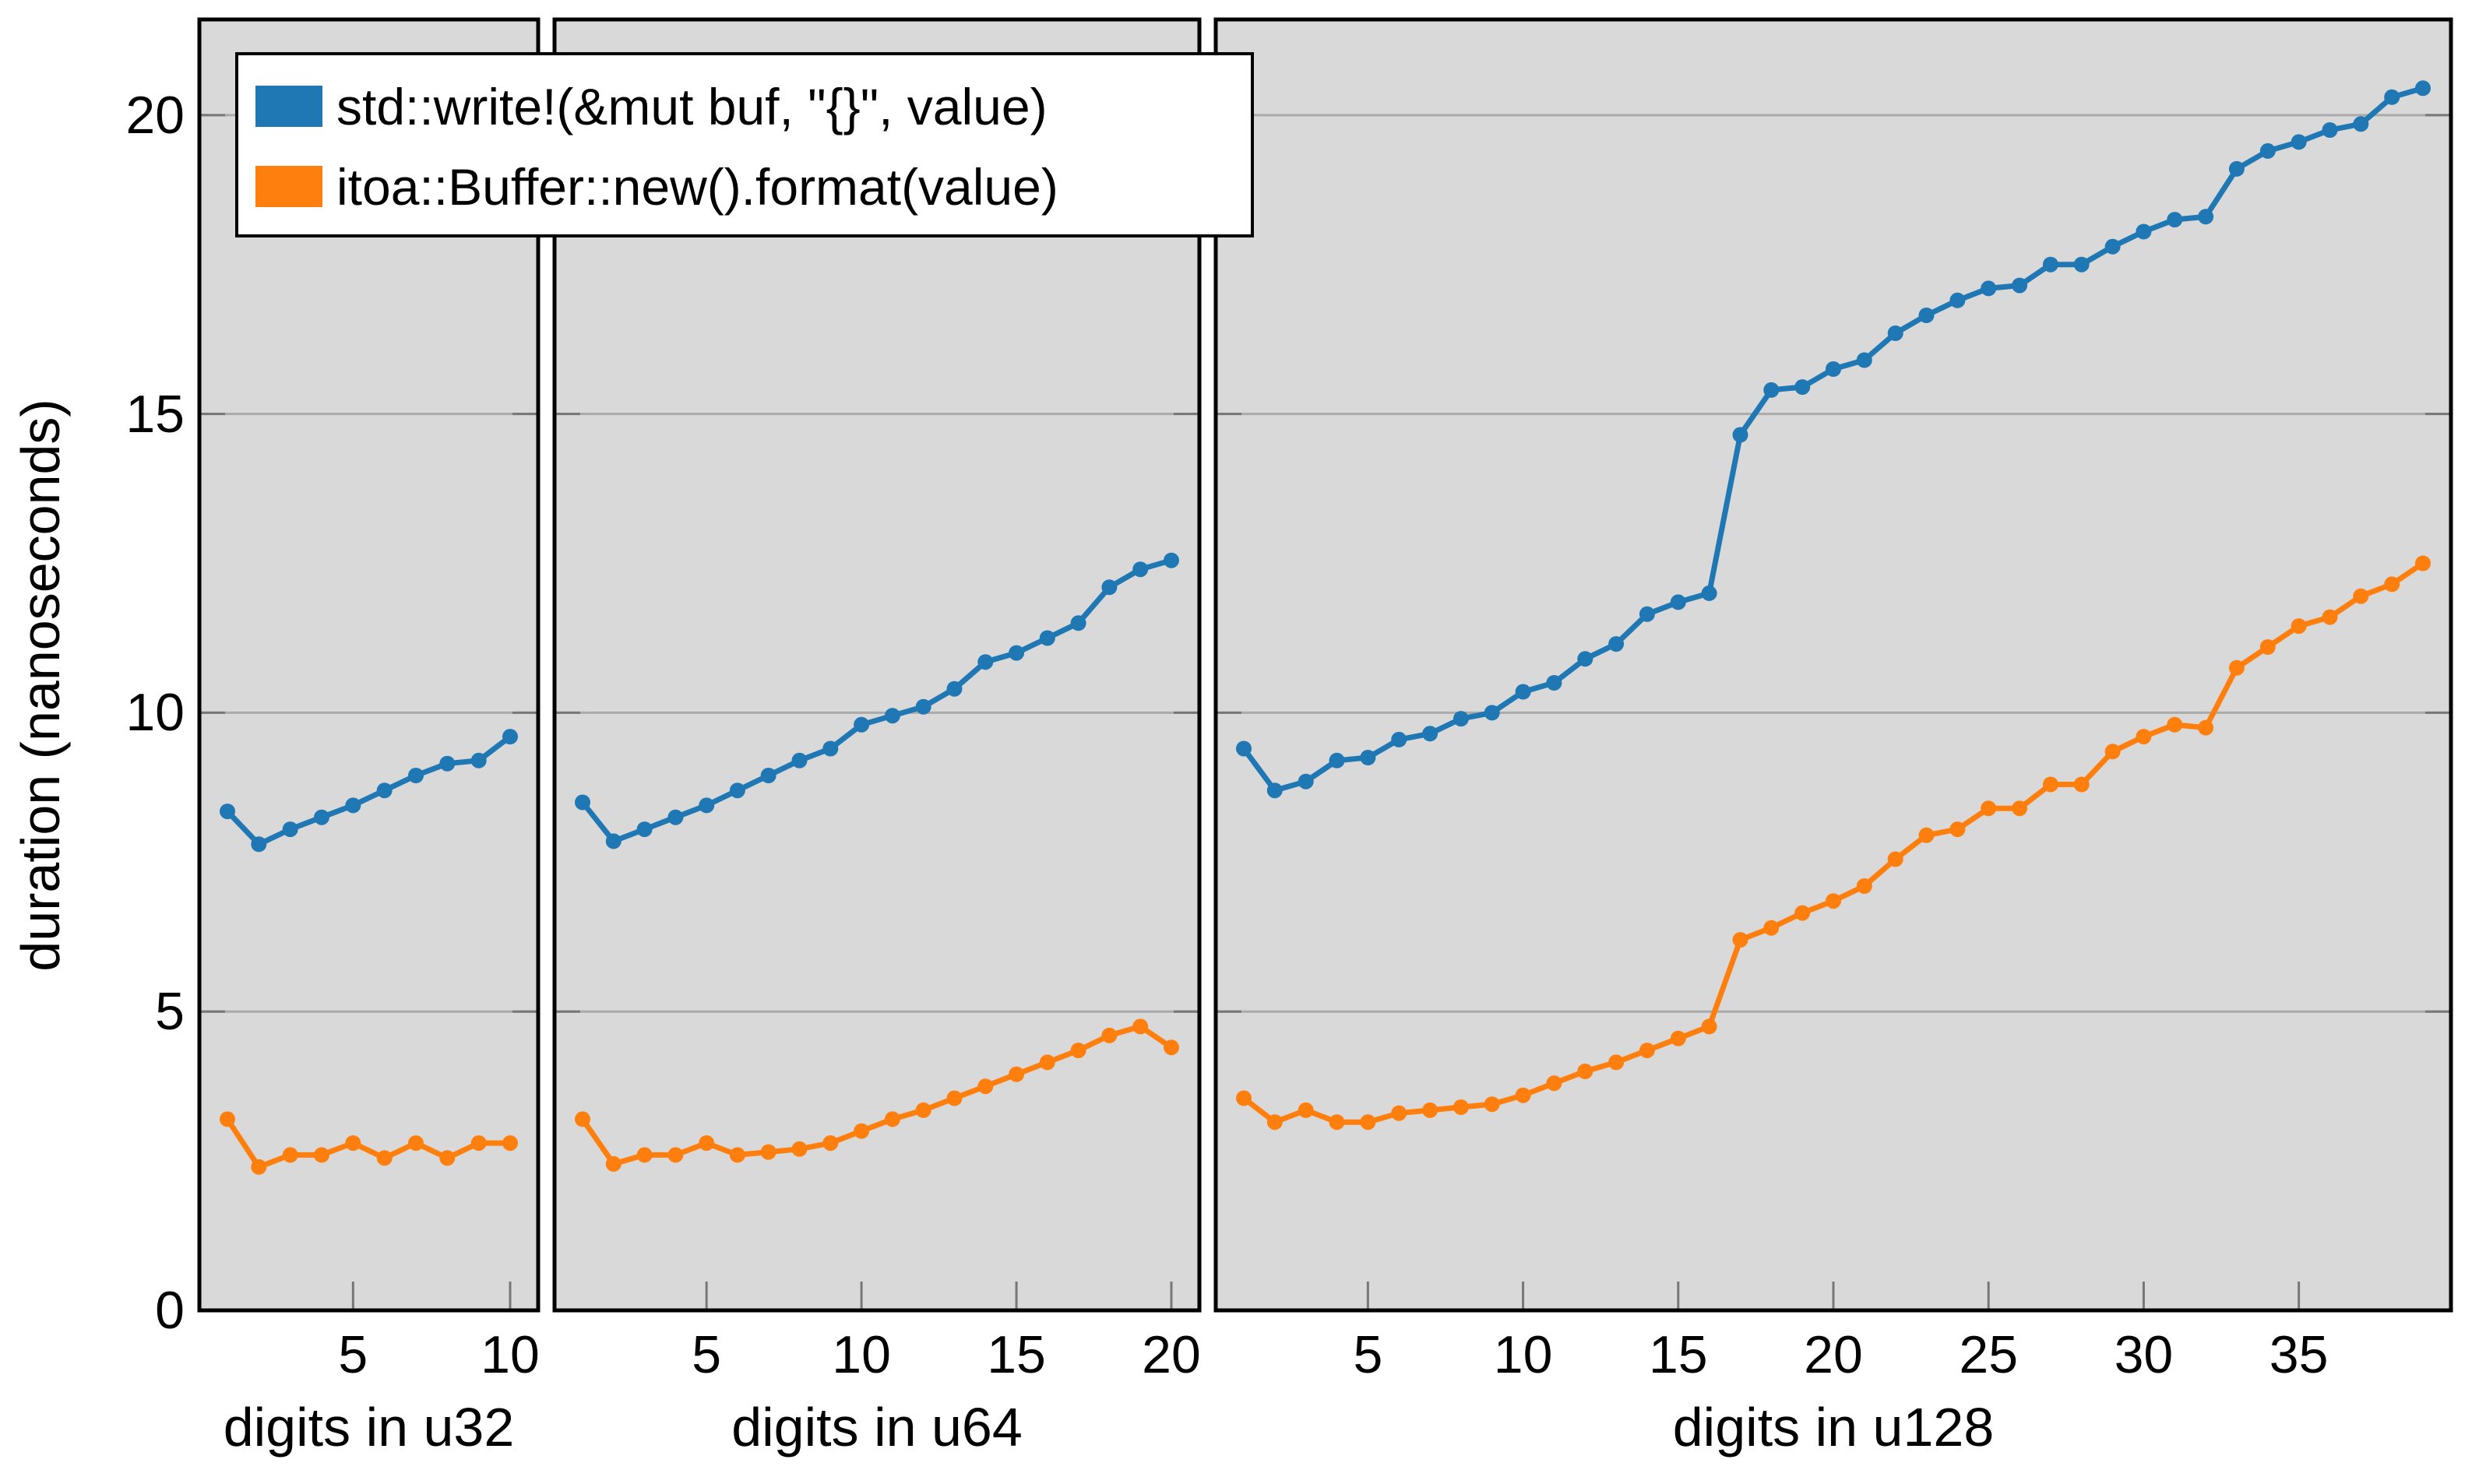  Describe the element at coordinates (861, 1354) in the screenshot. I see `x-tick-label: 10` at that location.